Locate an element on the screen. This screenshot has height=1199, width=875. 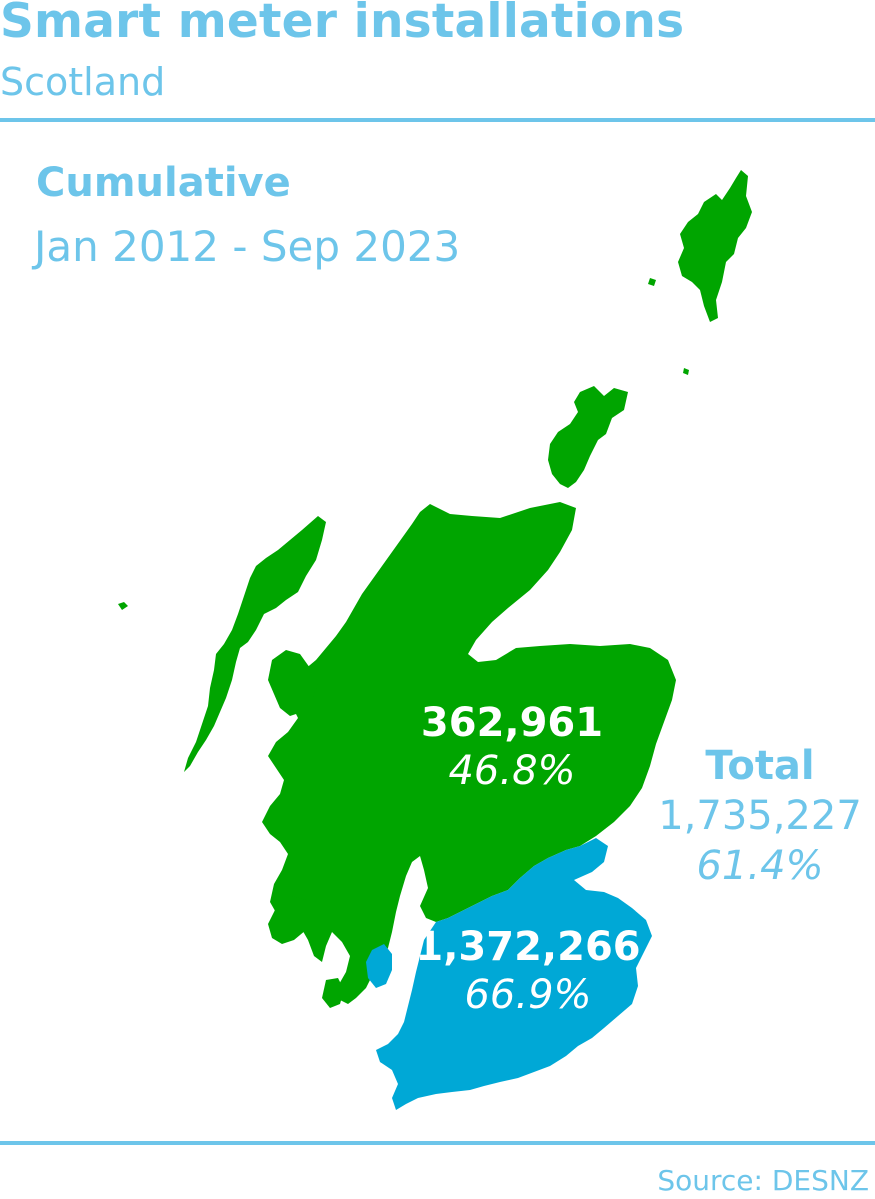
south-region-count: 1,372,266 is located at coordinates (528, 947).